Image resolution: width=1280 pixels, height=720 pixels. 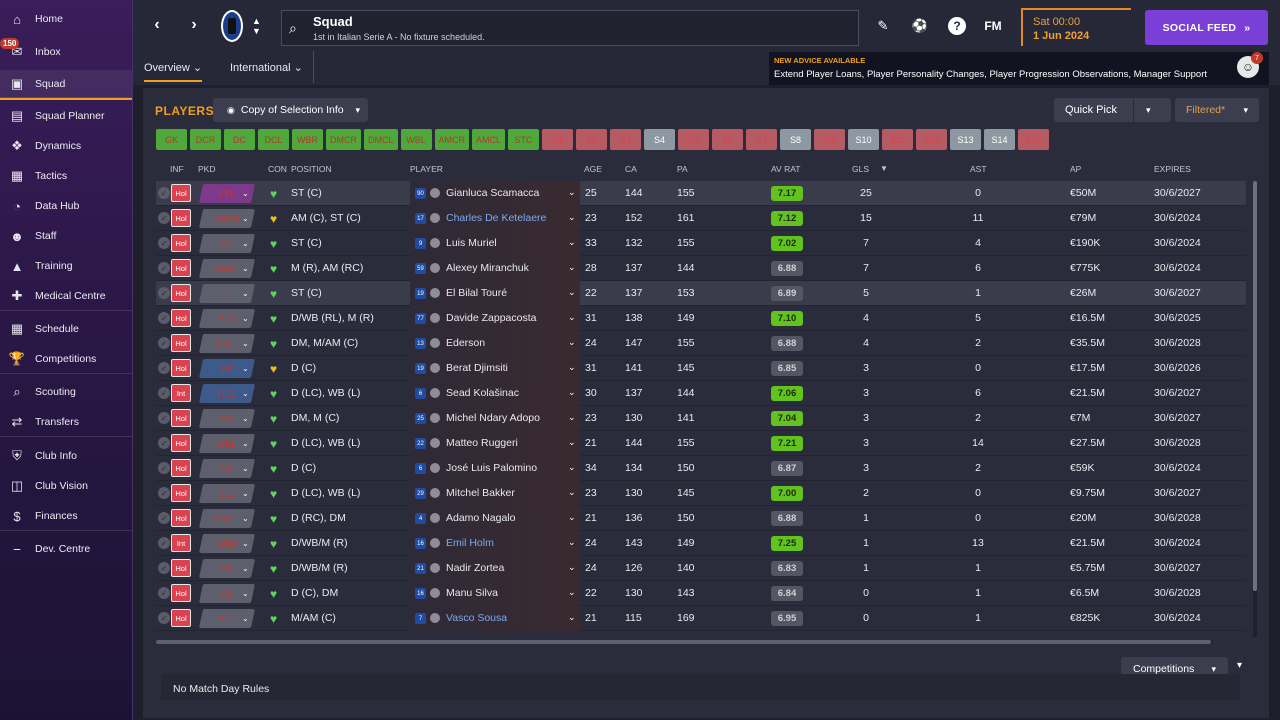 What do you see at coordinates (232, 26) in the screenshot?
I see `club-badge-icon` at bounding box center [232, 26].